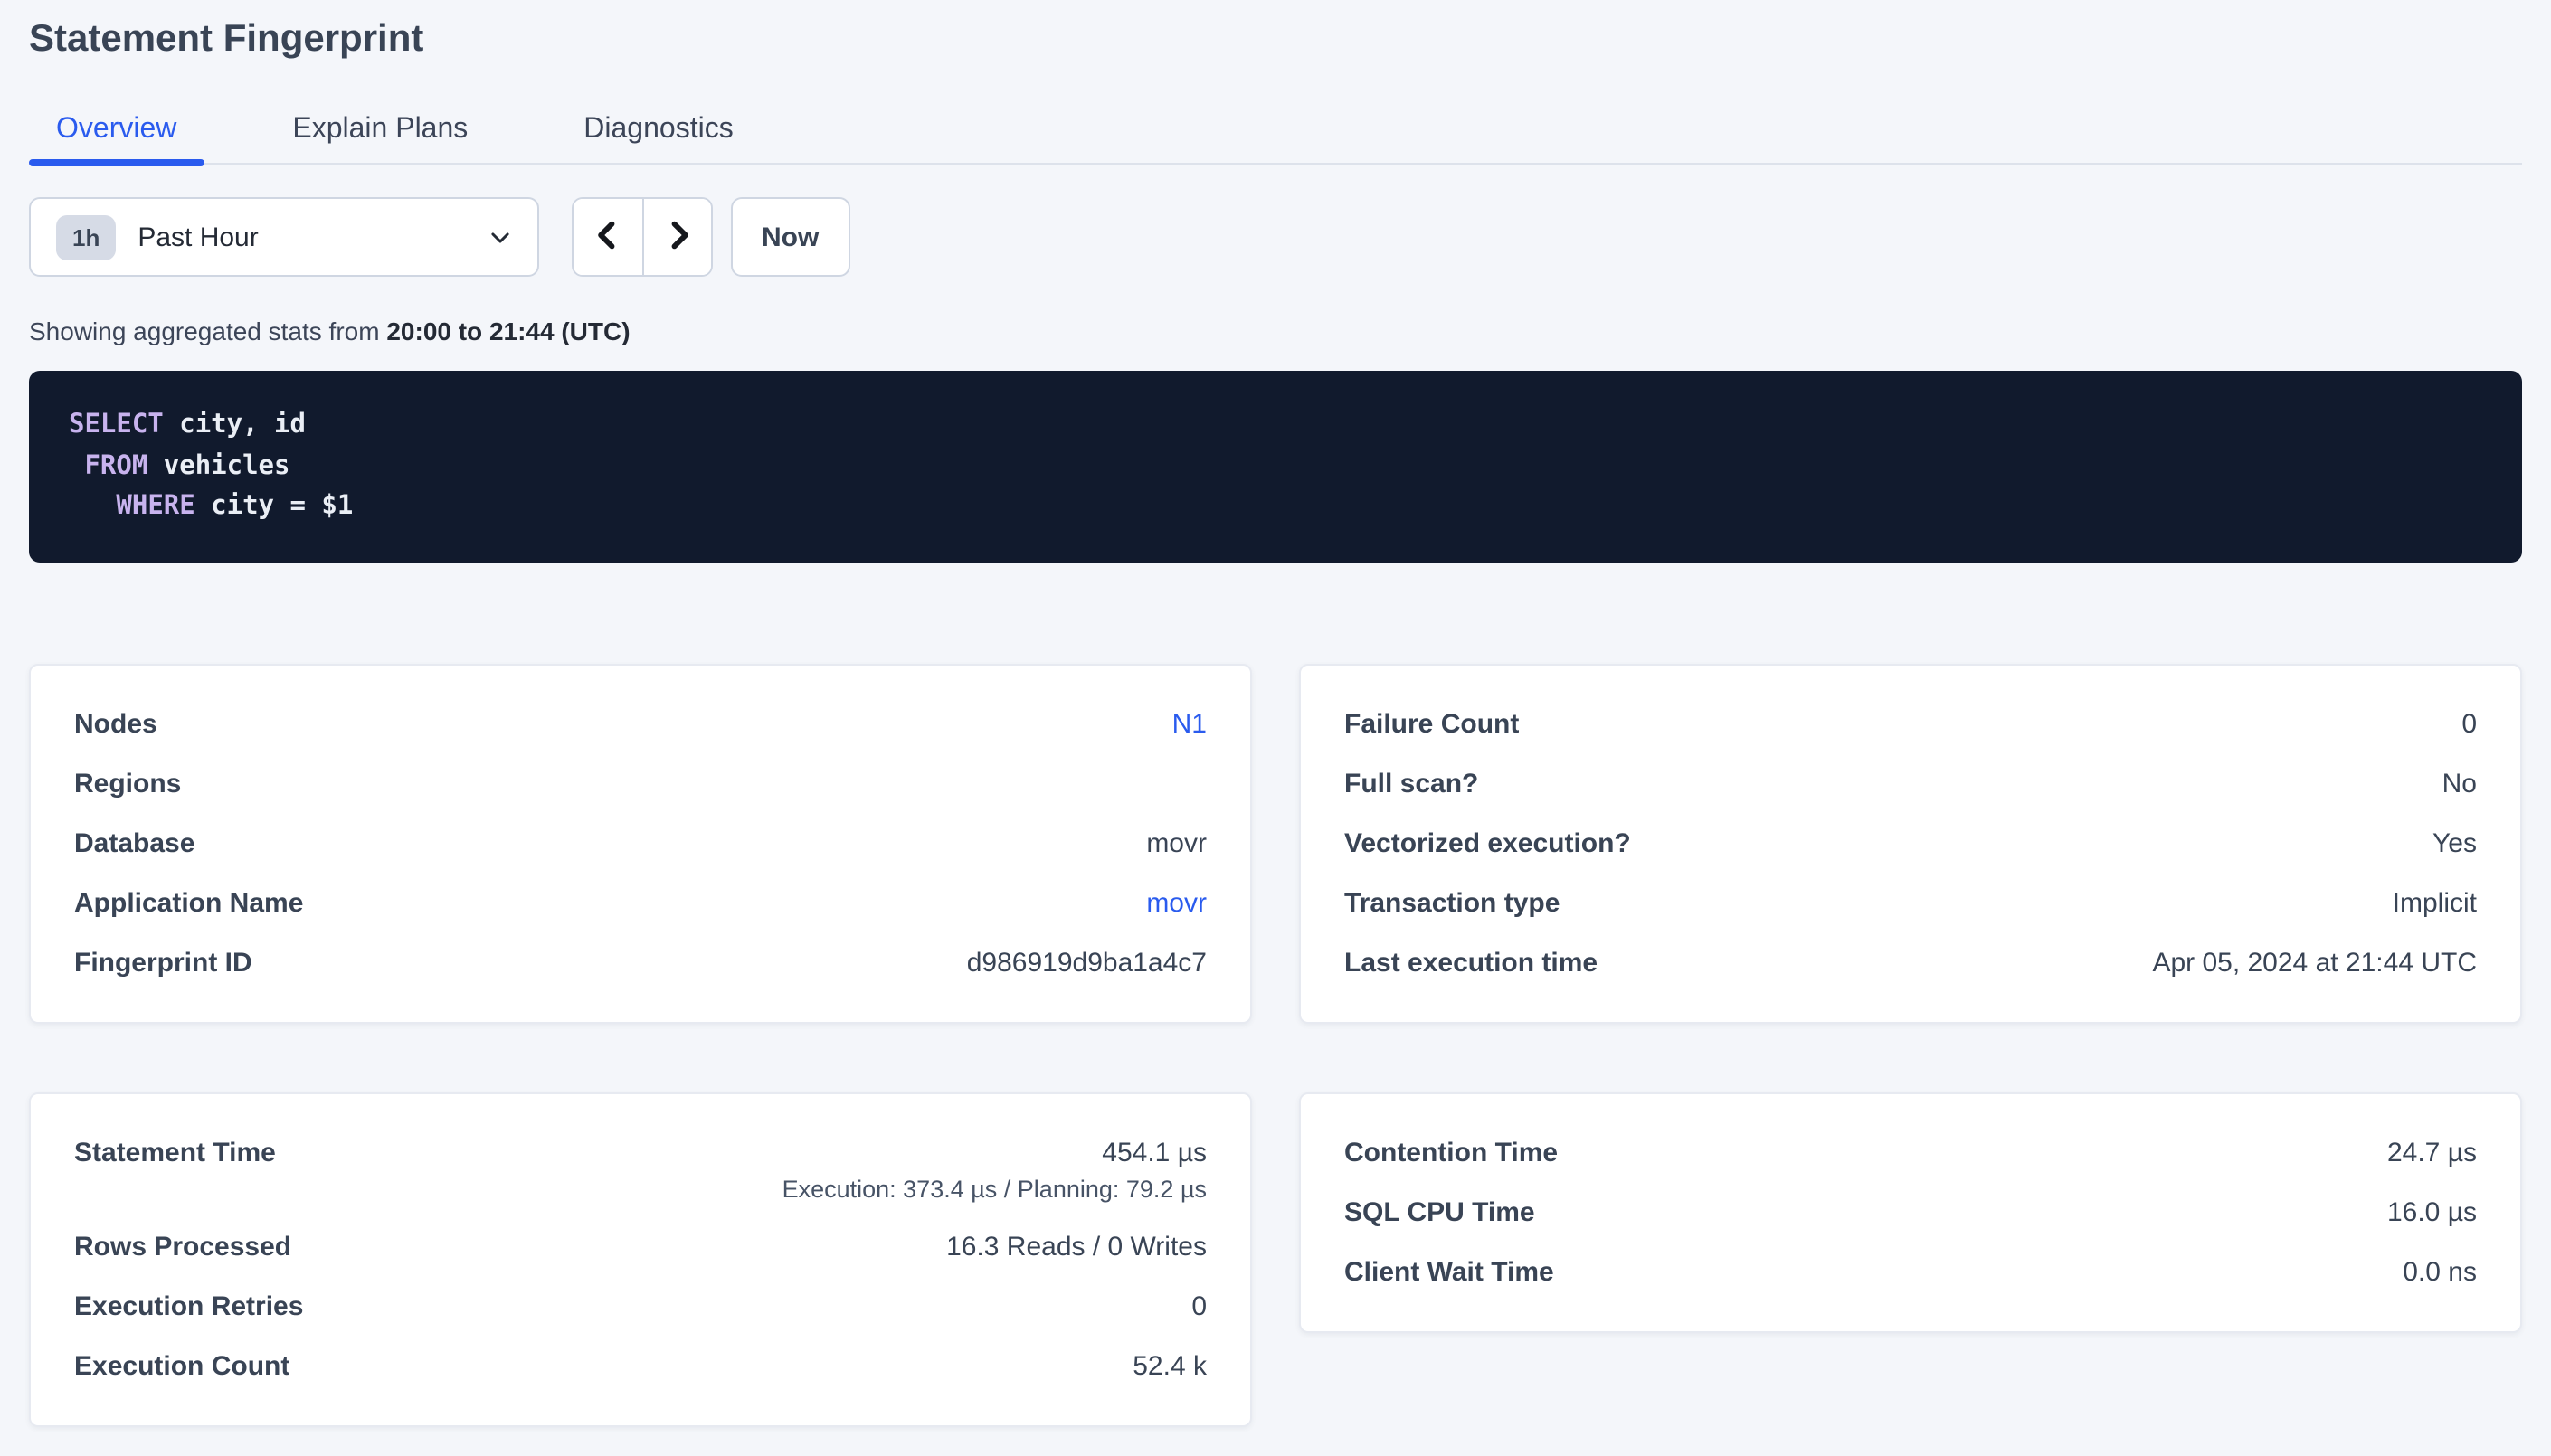 The image size is (2551, 1456). What do you see at coordinates (2435, 902) in the screenshot?
I see `transaction-type-value: Implicit` at bounding box center [2435, 902].